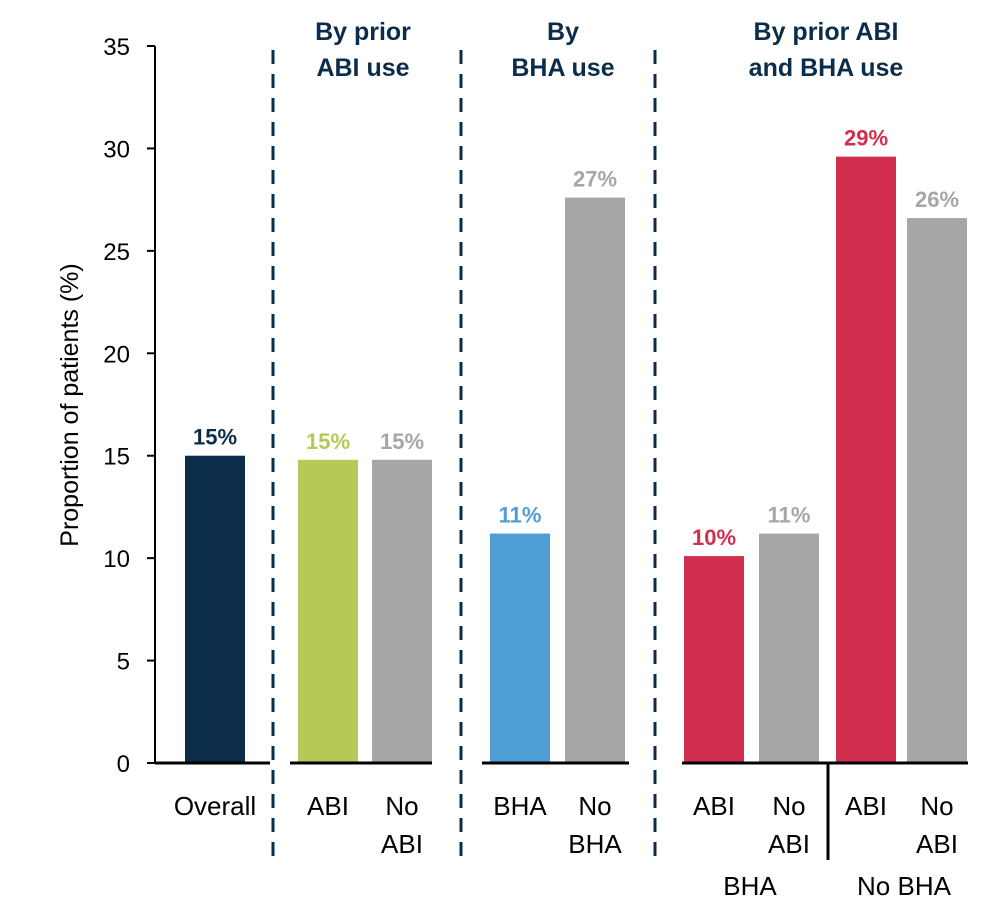 Image resolution: width=998 pixels, height=910 pixels. I want to click on group-title-line: By, so click(563, 32).